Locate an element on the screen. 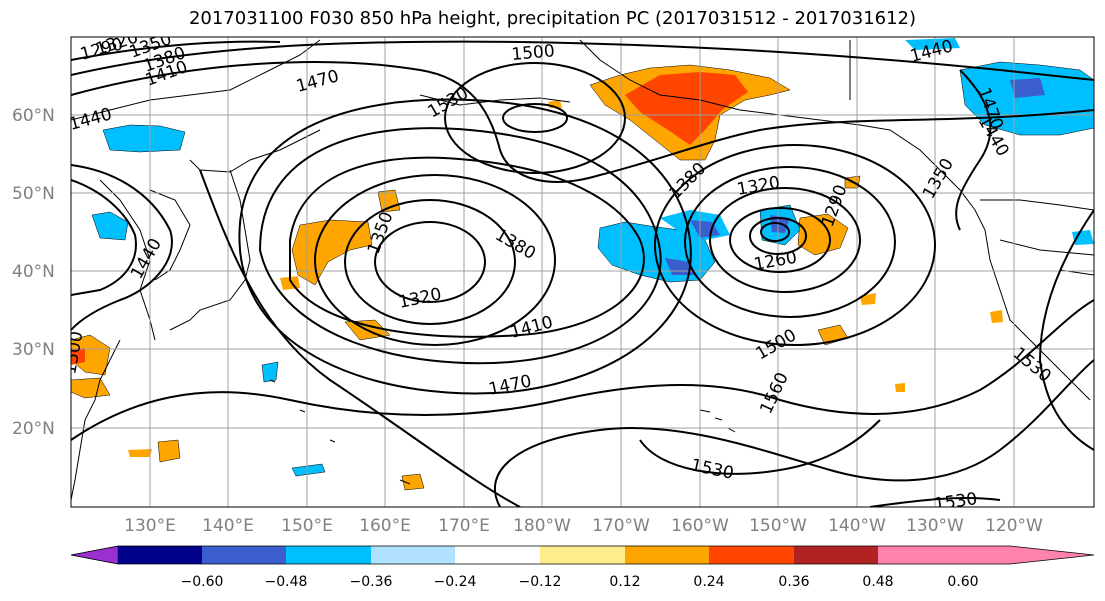 This screenshot has width=1105, height=601. colorbar-extend-high is located at coordinates (1028, 555).